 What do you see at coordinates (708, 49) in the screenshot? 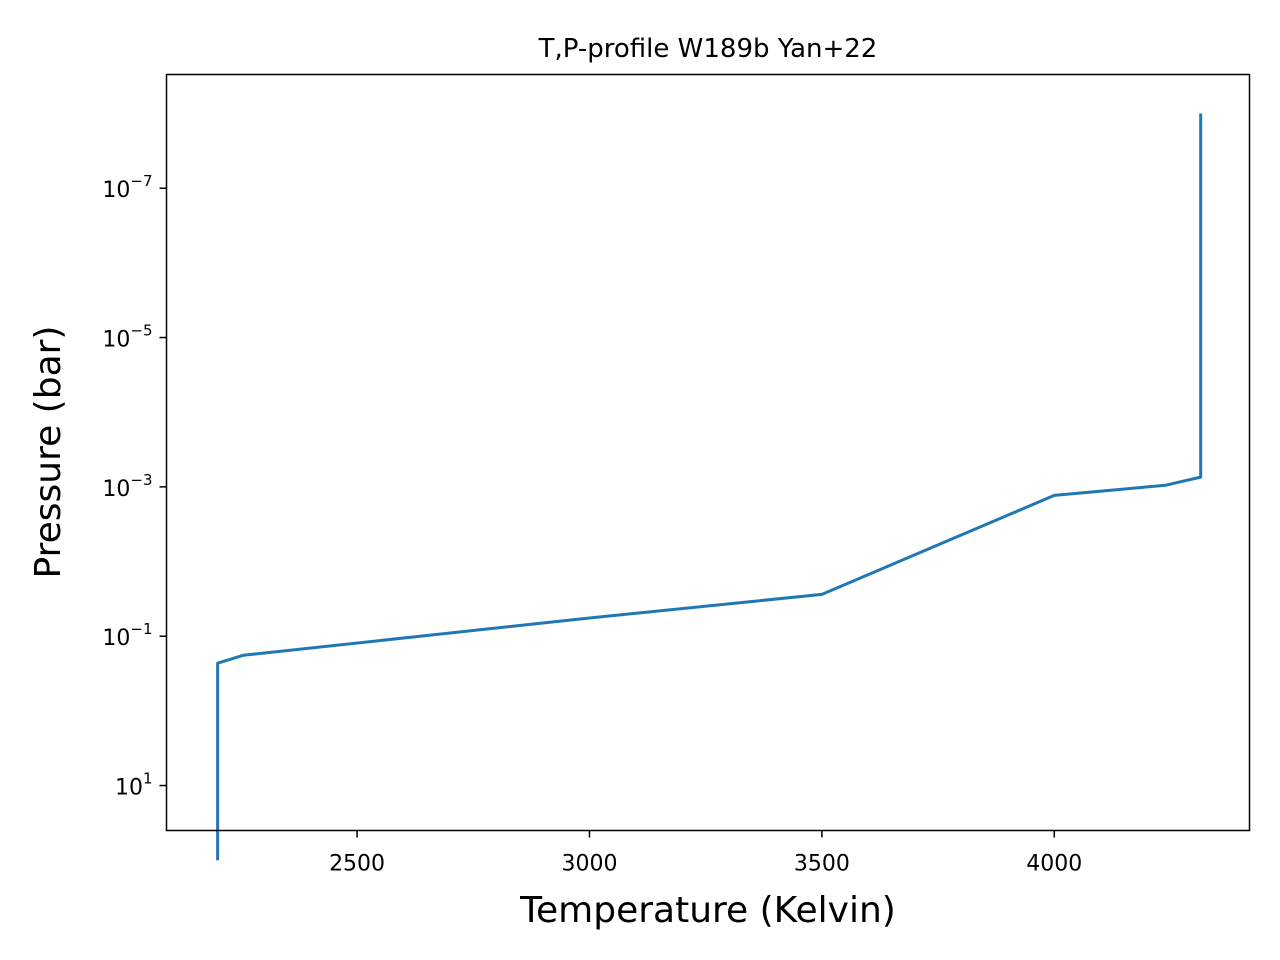
I see `chart-title: T,P-profile W189b Yan+22` at bounding box center [708, 49].